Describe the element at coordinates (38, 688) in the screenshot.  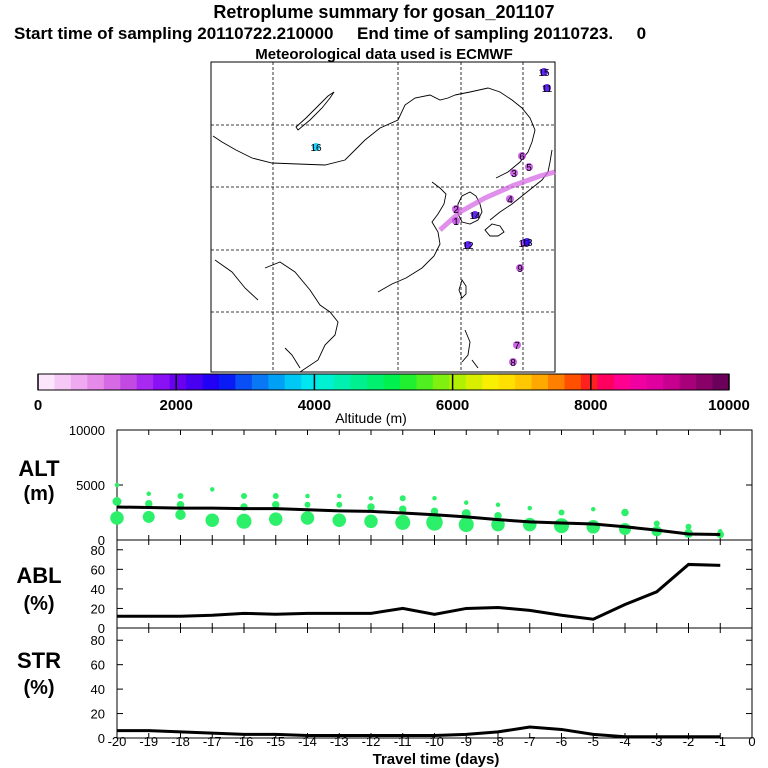
I see `str-unit: (%)` at that location.